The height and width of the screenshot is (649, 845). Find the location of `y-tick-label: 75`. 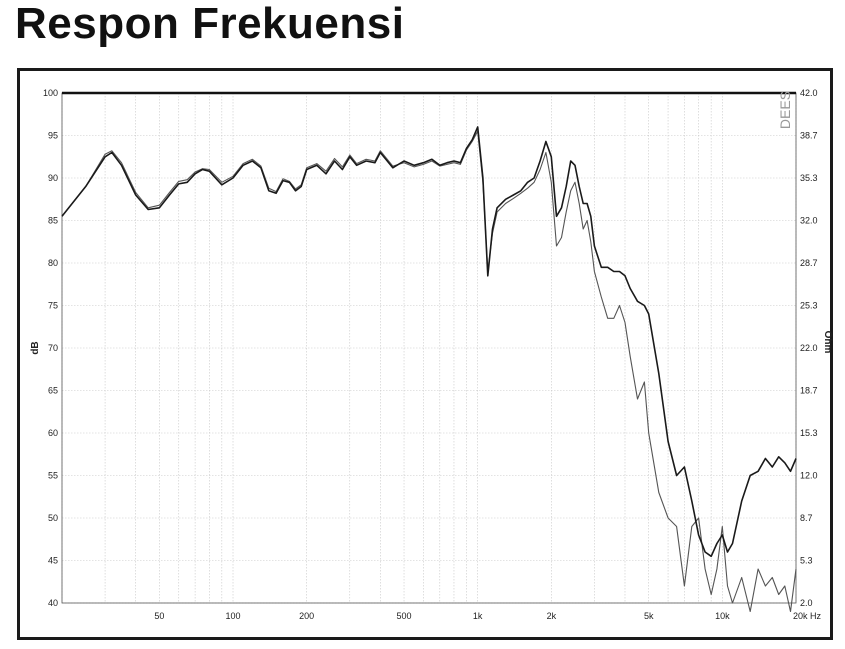

y-tick-label: 75 is located at coordinates (53, 306).